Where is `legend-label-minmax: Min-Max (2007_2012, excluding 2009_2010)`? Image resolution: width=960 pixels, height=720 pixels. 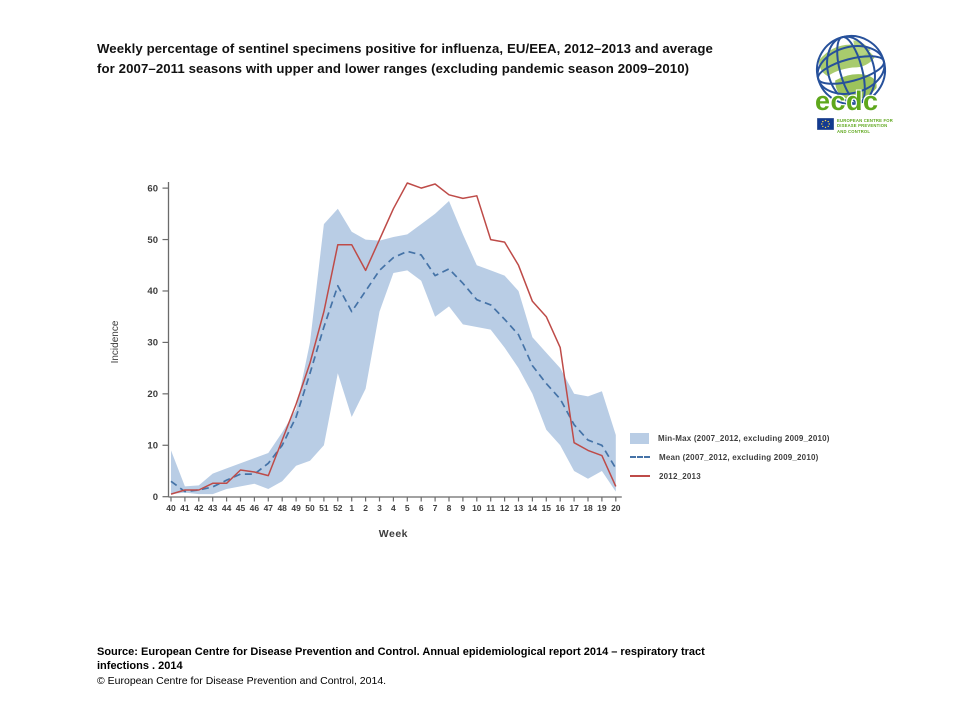
legend-label-minmax: Min-Max (2007_2012, excluding 2009_2010) is located at coordinates (744, 438).